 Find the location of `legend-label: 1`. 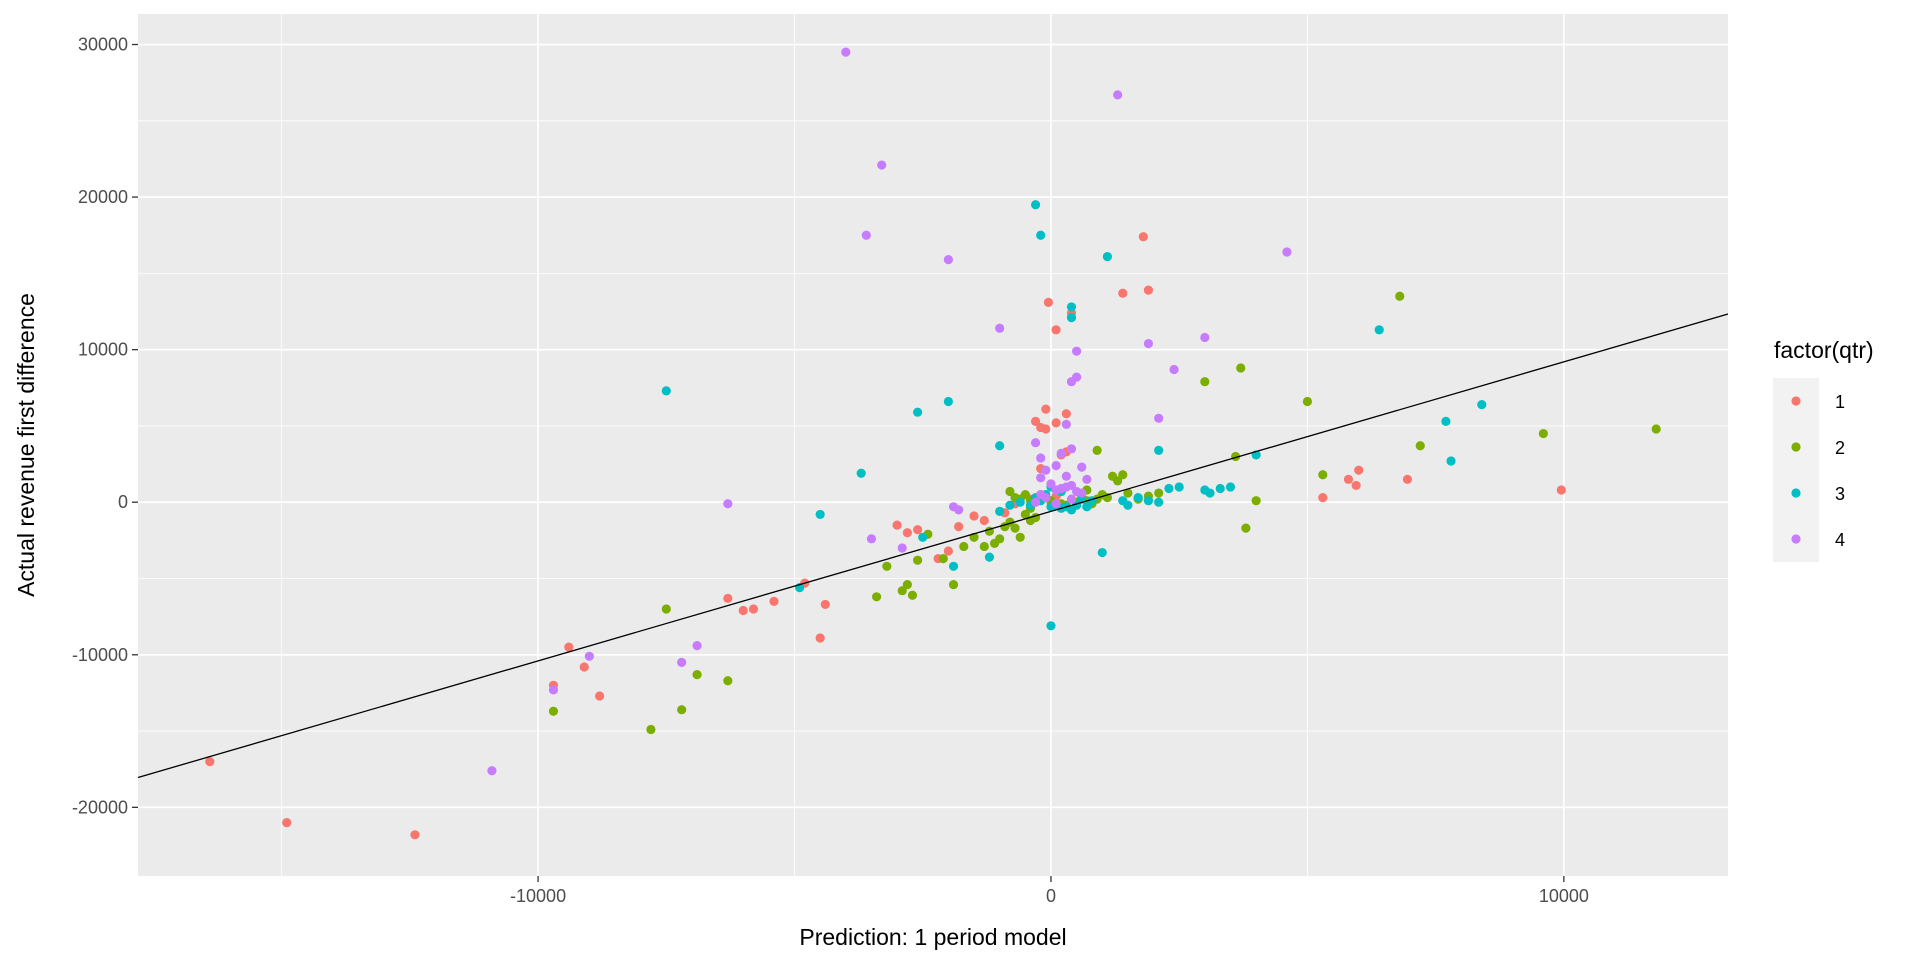

legend-label: 1 is located at coordinates (1840, 402).